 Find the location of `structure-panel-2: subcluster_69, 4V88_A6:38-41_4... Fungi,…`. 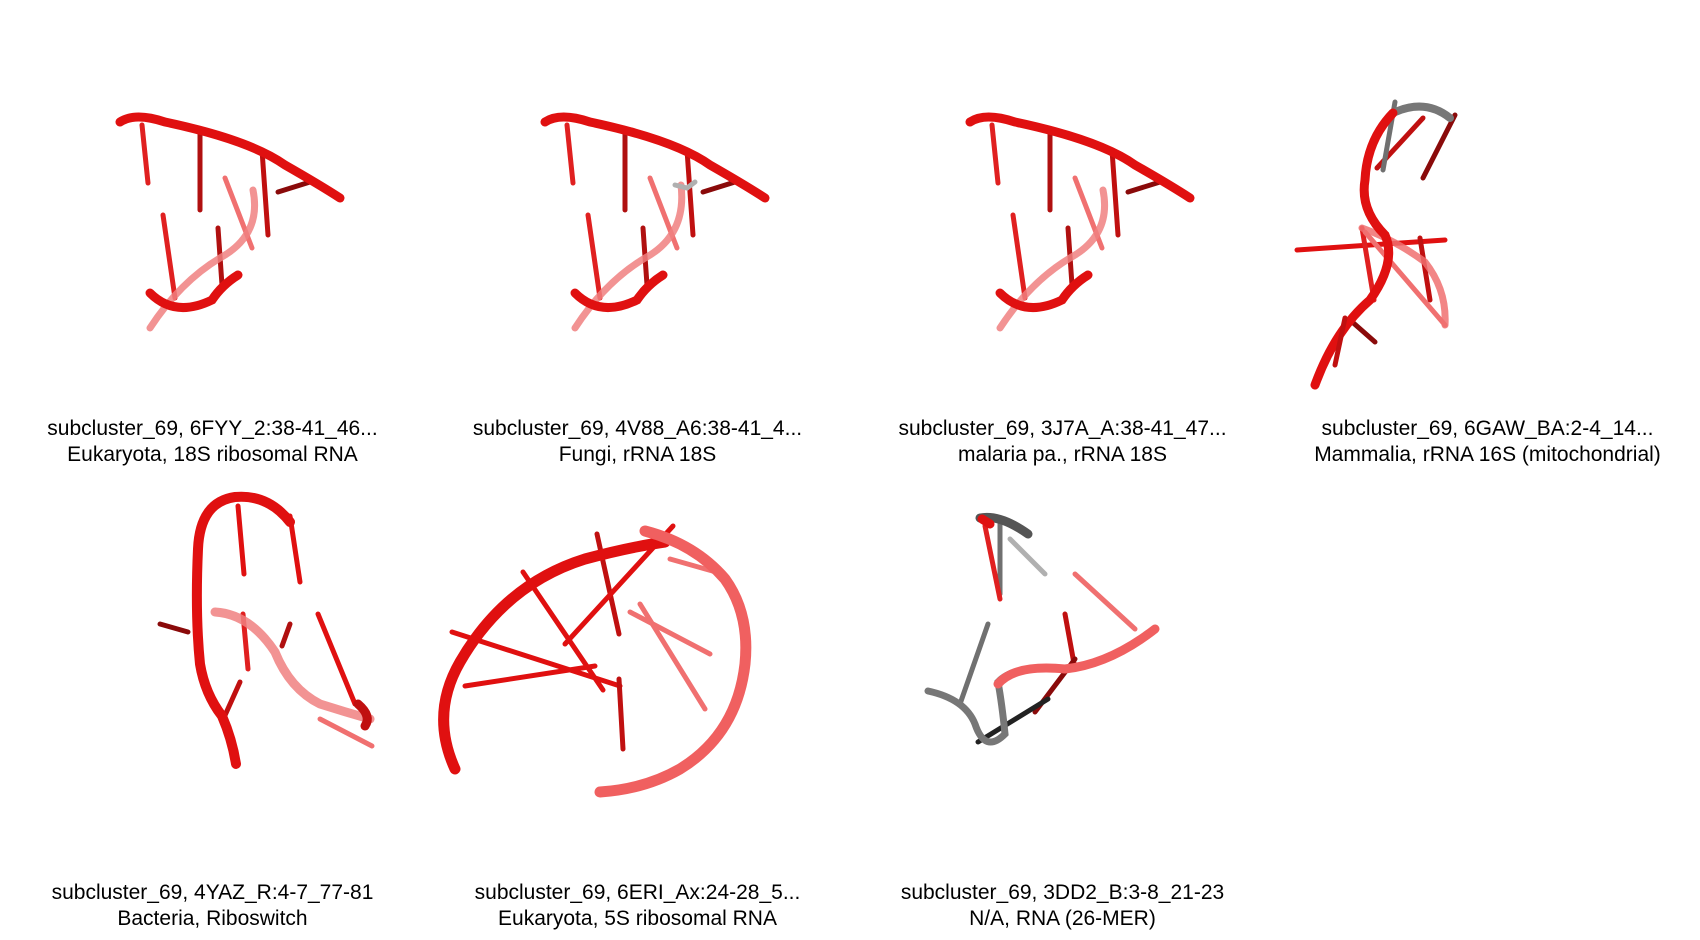

structure-panel-2: subcluster_69, 4V88_A6:38-41_4... Fungi,… is located at coordinates (637, 235).